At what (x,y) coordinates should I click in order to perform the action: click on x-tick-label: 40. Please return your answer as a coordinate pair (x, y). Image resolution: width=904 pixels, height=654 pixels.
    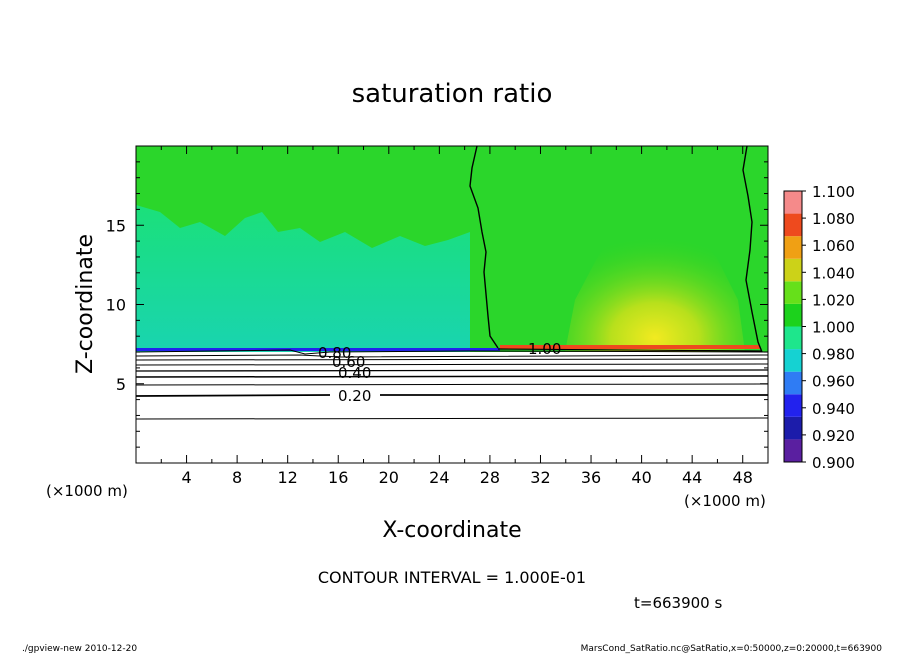
    Looking at the image, I should click on (641, 477).